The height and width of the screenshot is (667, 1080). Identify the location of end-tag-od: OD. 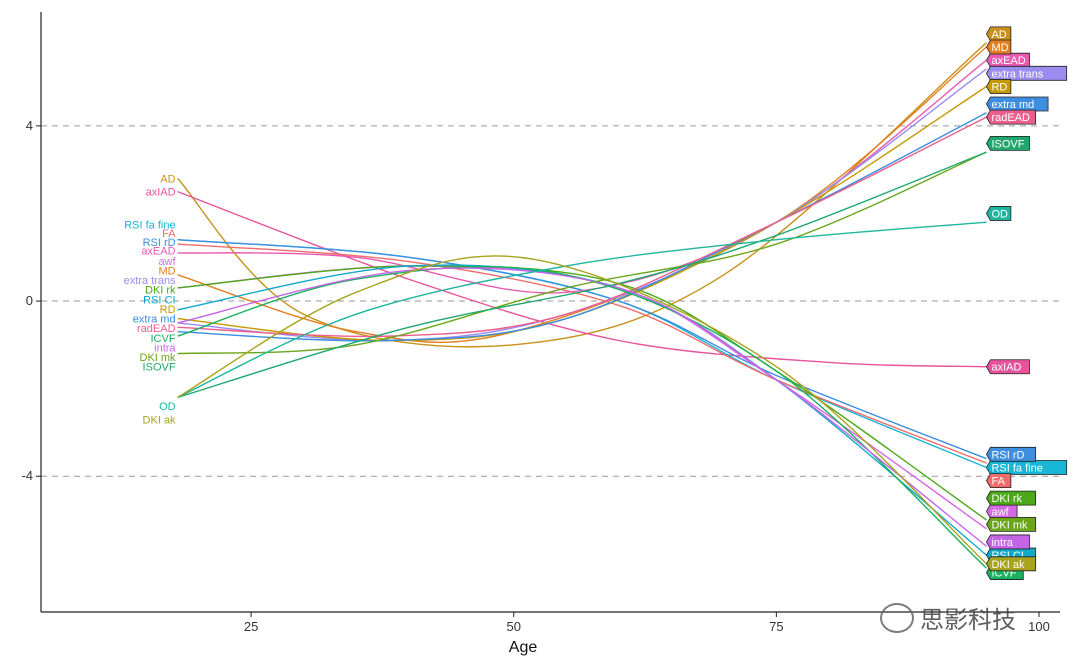
(999, 213).